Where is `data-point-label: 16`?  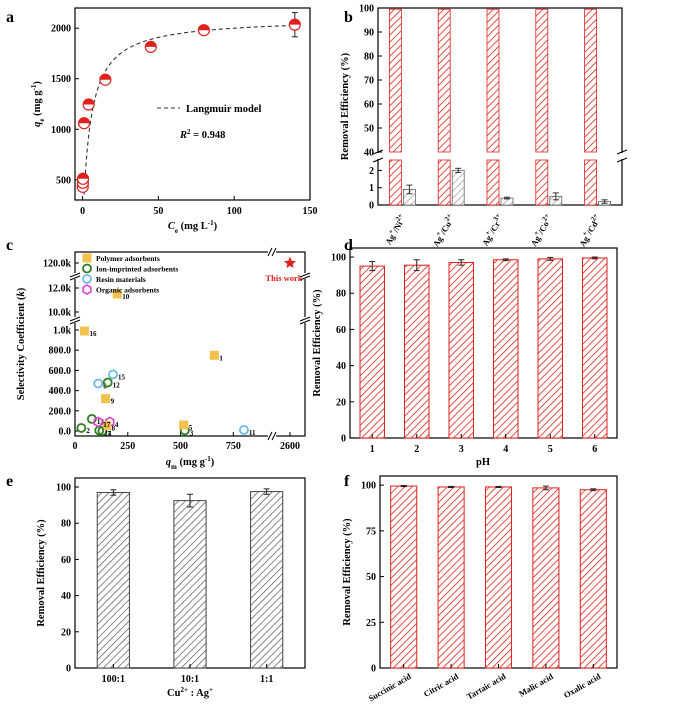 data-point-label: 16 is located at coordinates (94, 334).